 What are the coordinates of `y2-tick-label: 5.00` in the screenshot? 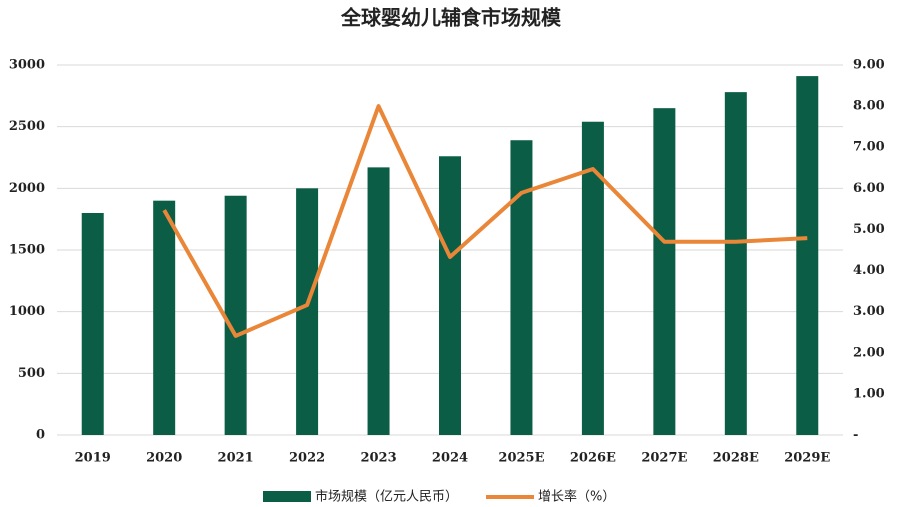 It's located at (869, 229).